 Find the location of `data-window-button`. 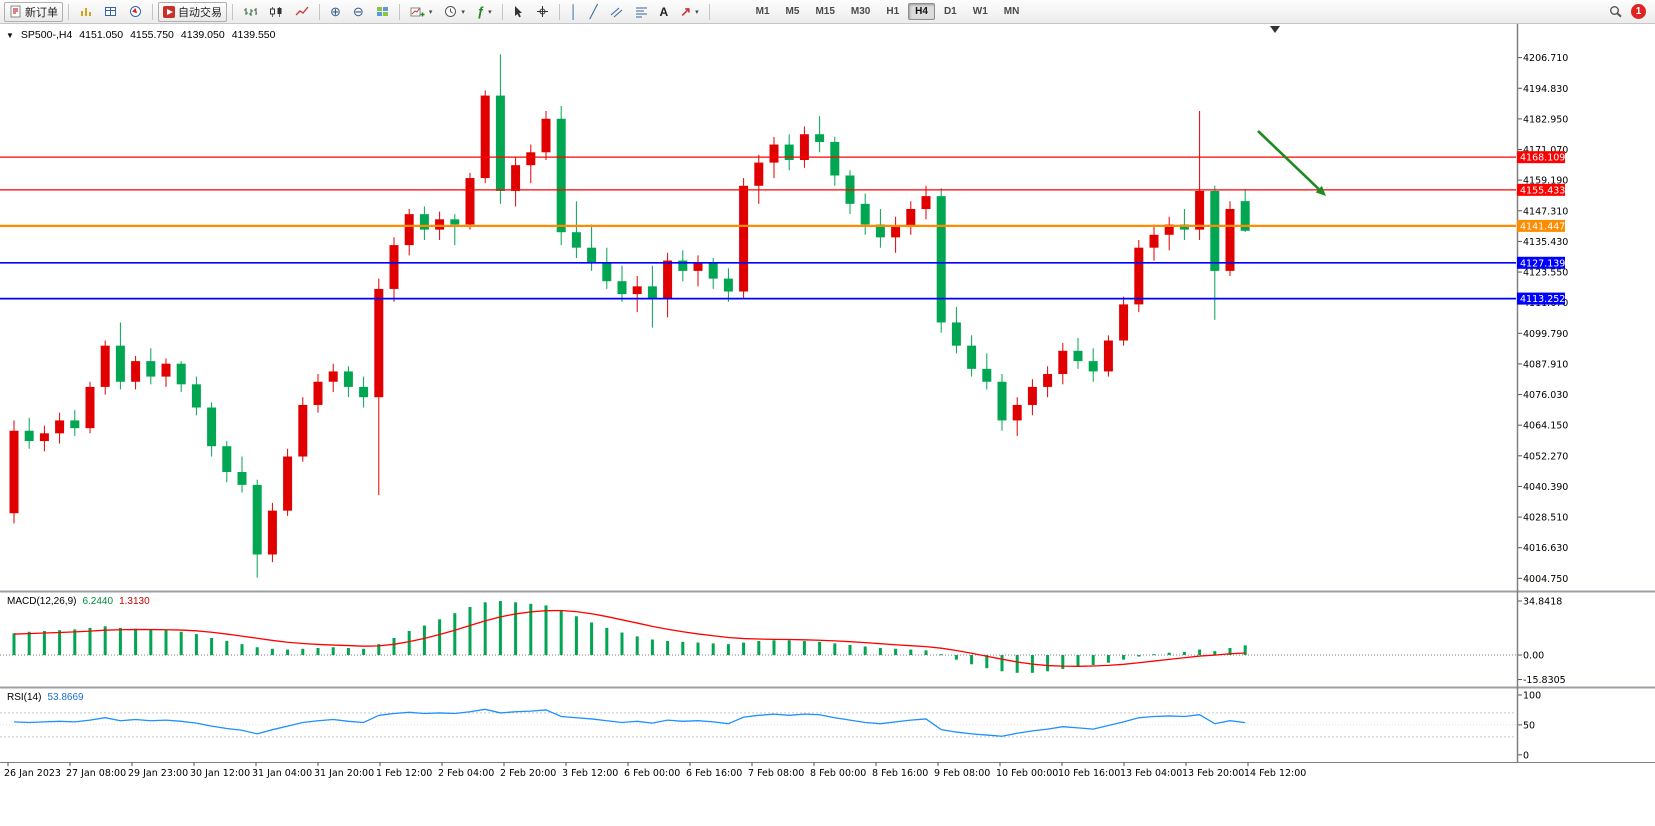

data-window-button is located at coordinates (110, 12).